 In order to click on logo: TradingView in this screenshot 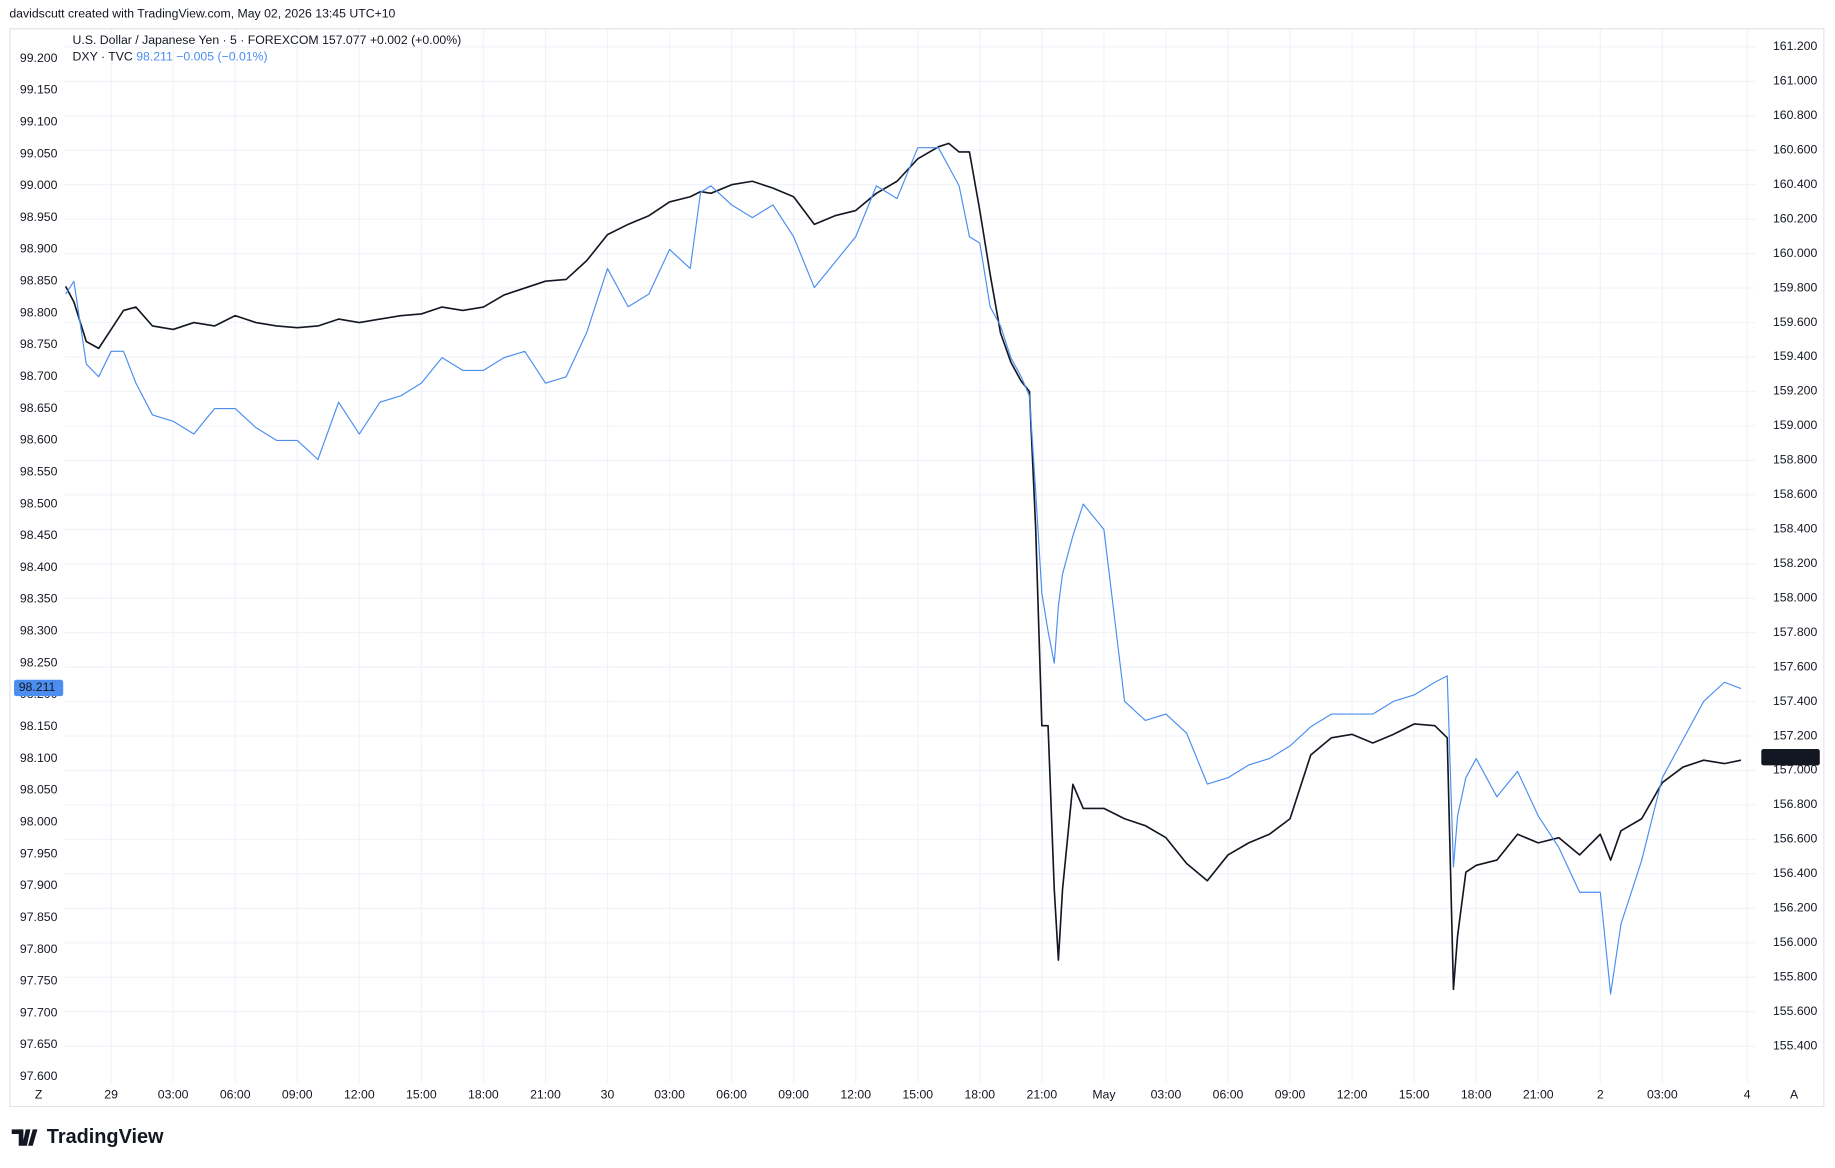, I will do `click(87, 1137)`.